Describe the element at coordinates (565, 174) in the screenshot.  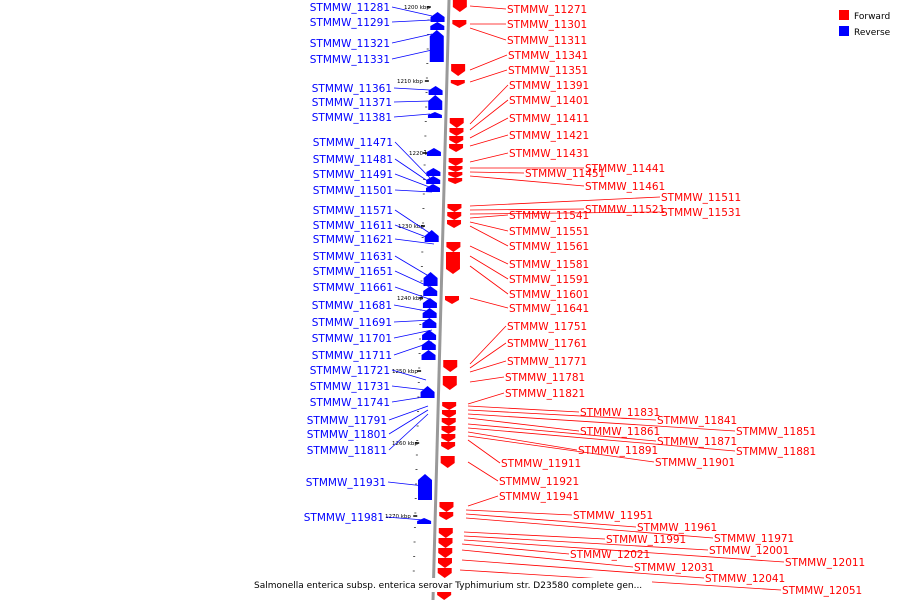
I see `forward-gene-label: STMMW_11451` at that location.